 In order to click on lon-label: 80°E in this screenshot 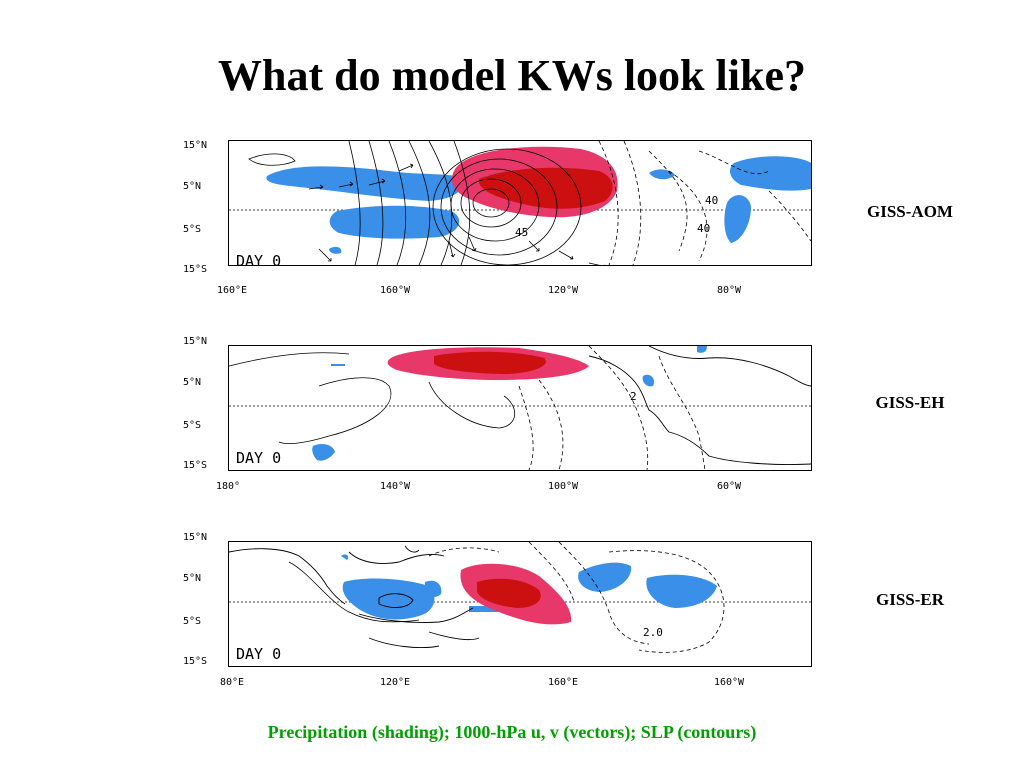, I will do `click(232, 682)`.